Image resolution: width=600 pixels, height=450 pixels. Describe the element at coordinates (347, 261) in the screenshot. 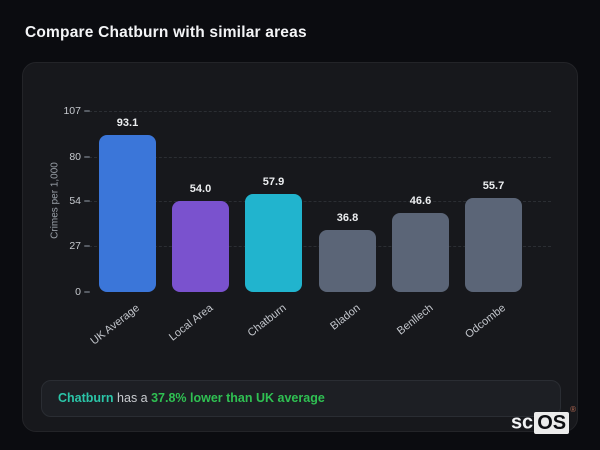

I see `bar-bladon` at that location.